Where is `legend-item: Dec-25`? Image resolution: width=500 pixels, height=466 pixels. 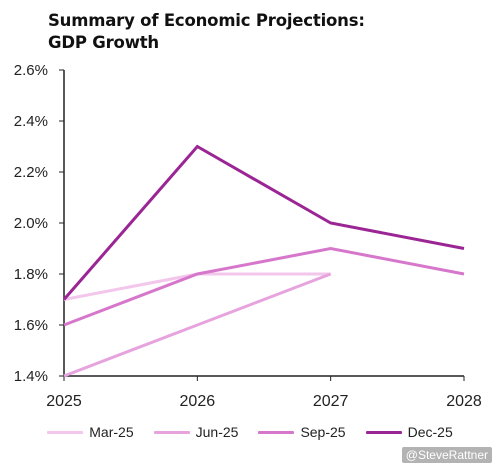
legend-item: Dec-25 is located at coordinates (409, 432).